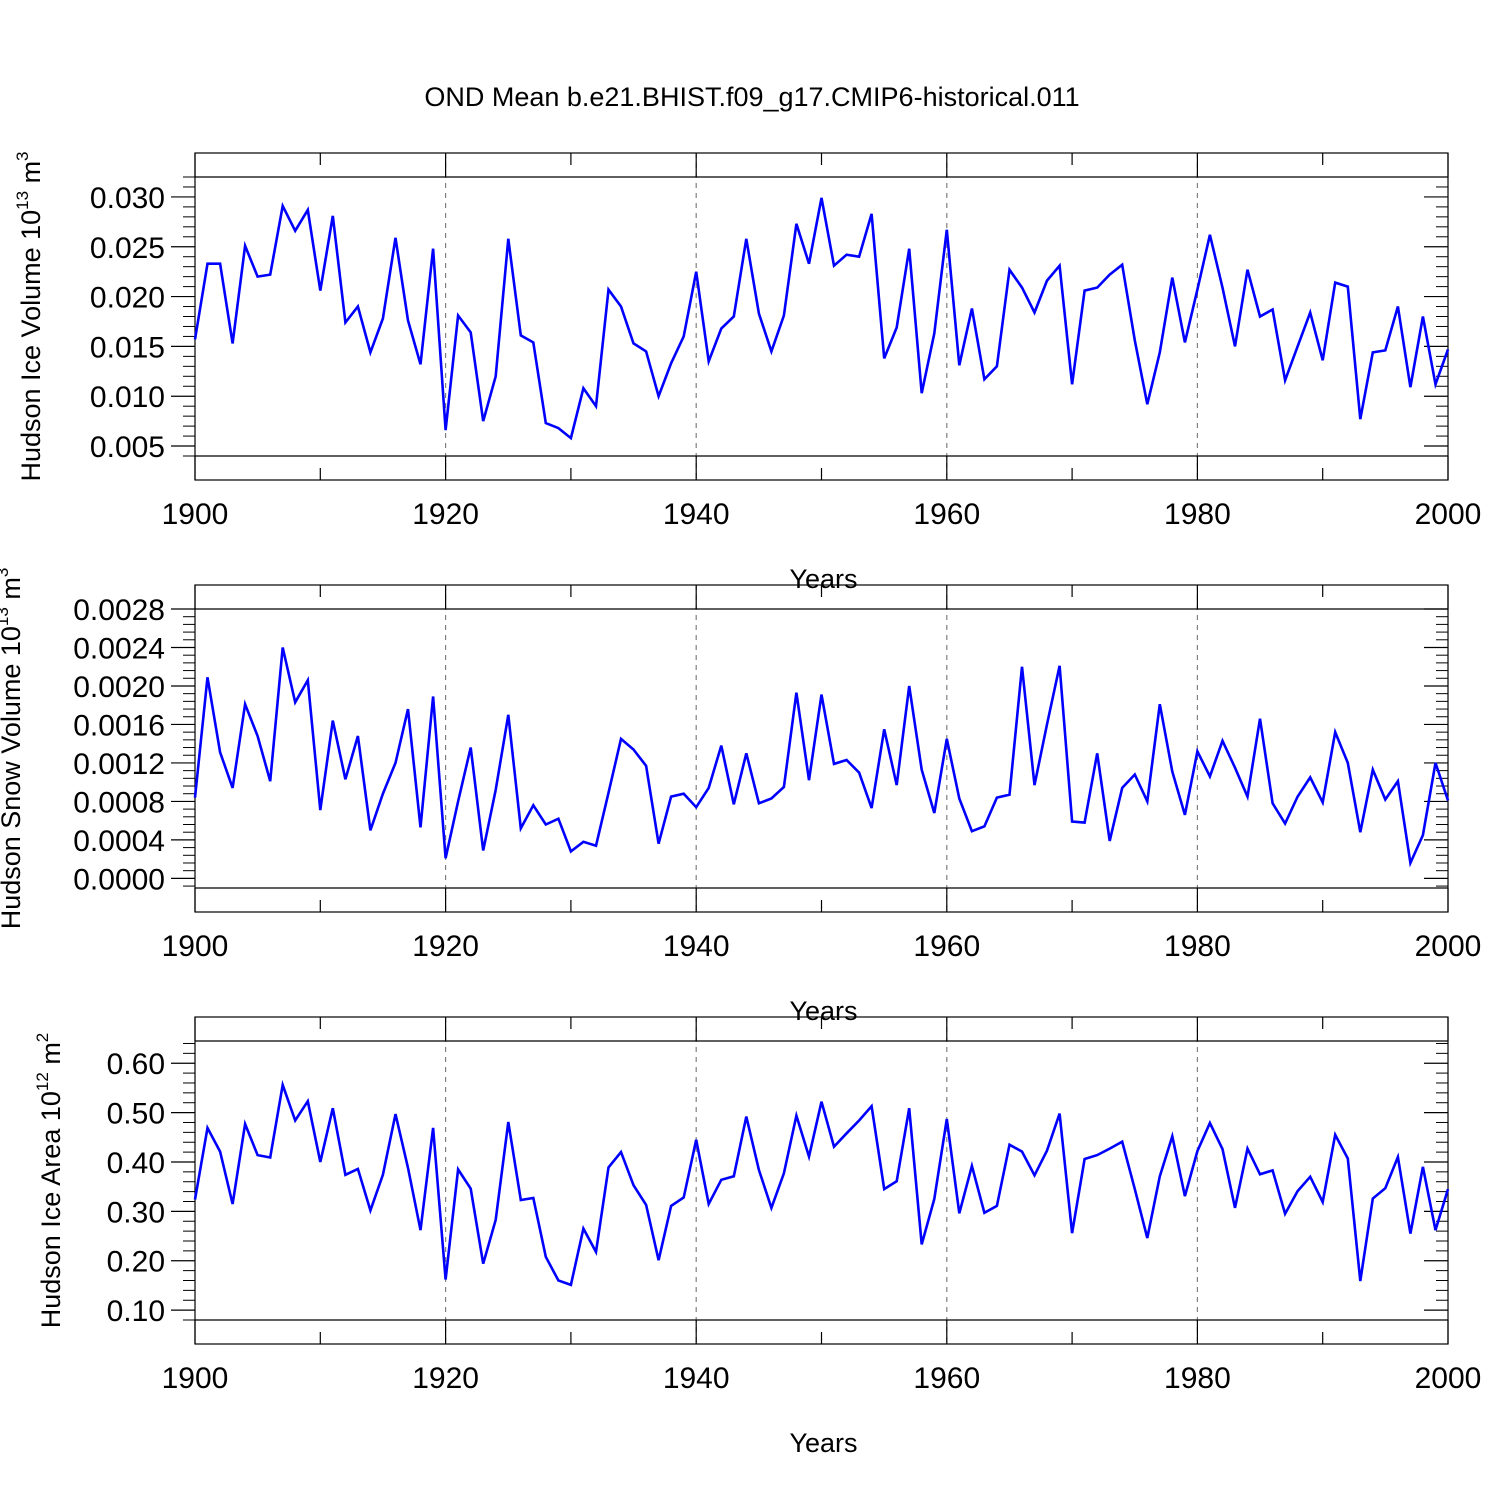  I want to click on y-tick-label: 0.40, so click(136, 1163).